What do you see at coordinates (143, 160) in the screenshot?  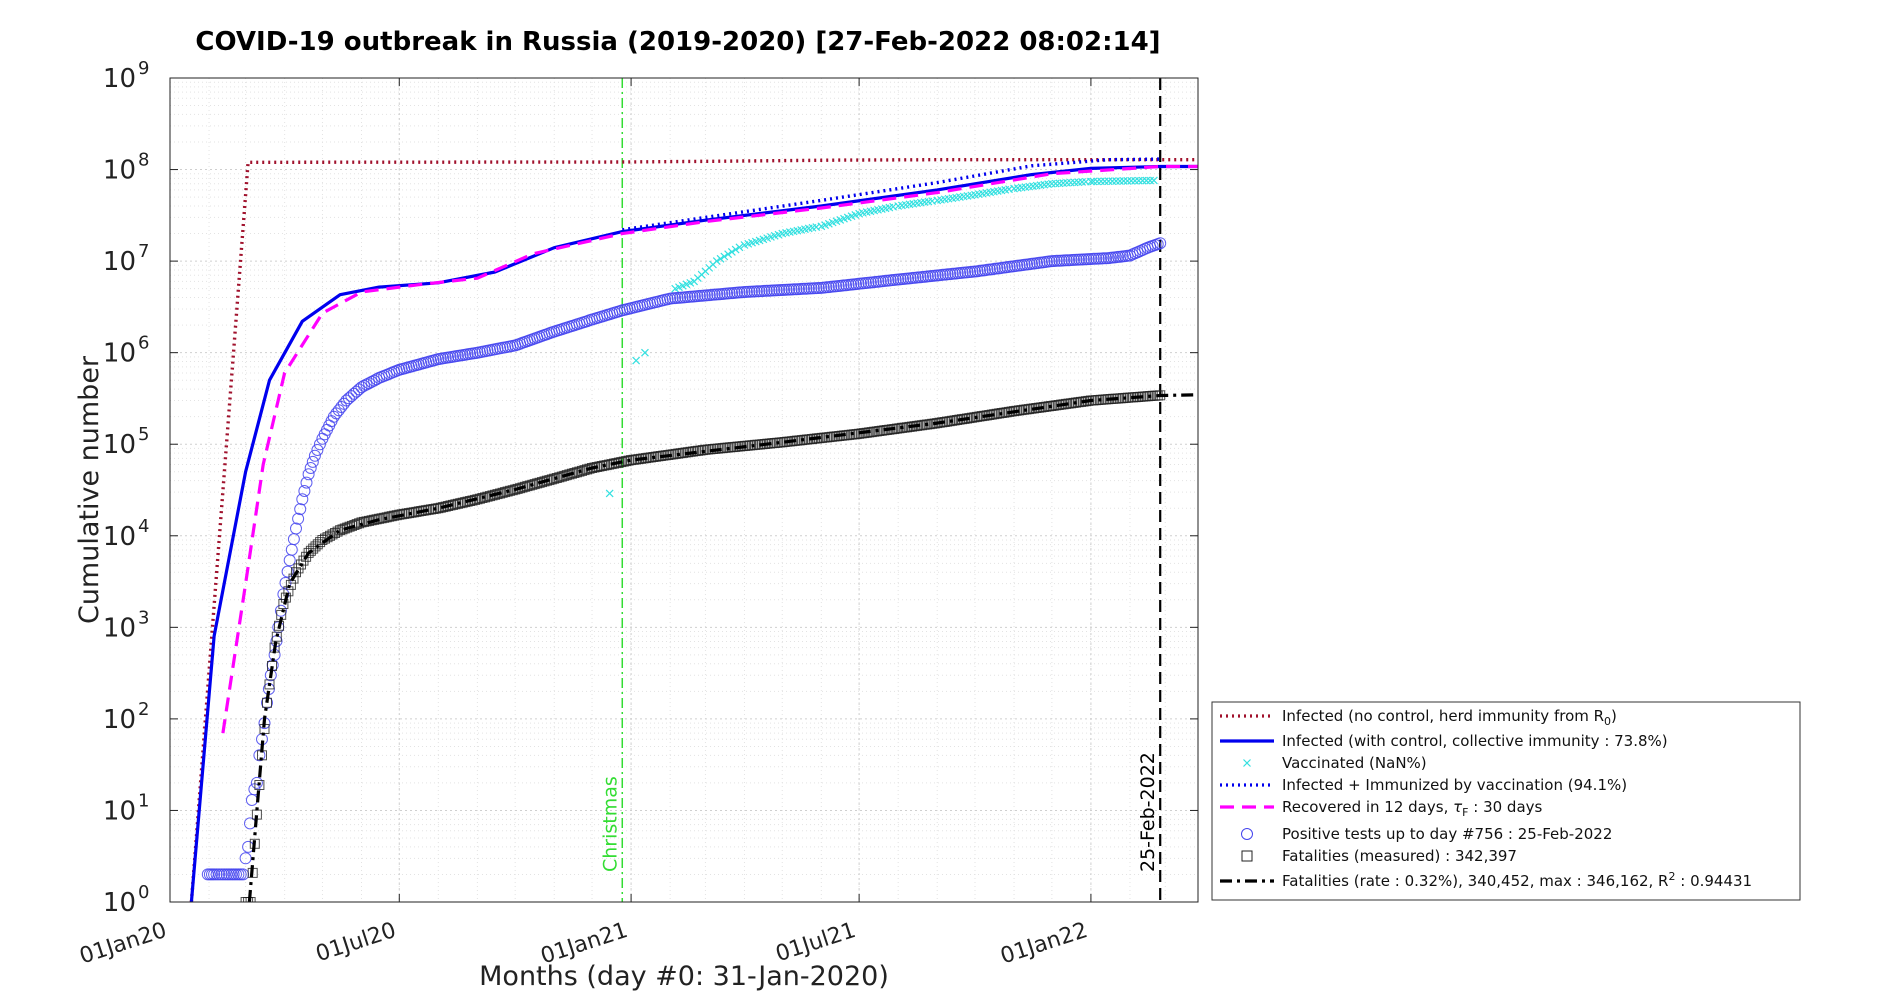 I see `y-tick-exponent: 8` at bounding box center [143, 160].